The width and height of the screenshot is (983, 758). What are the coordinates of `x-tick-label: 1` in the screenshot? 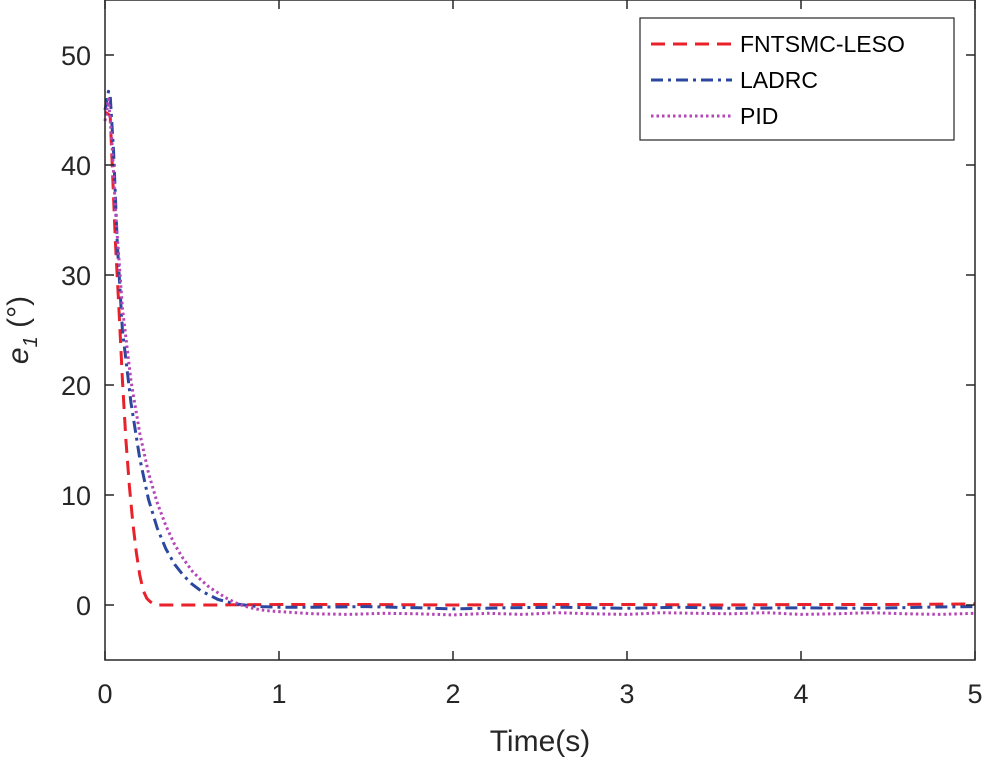 It's located at (278, 694).